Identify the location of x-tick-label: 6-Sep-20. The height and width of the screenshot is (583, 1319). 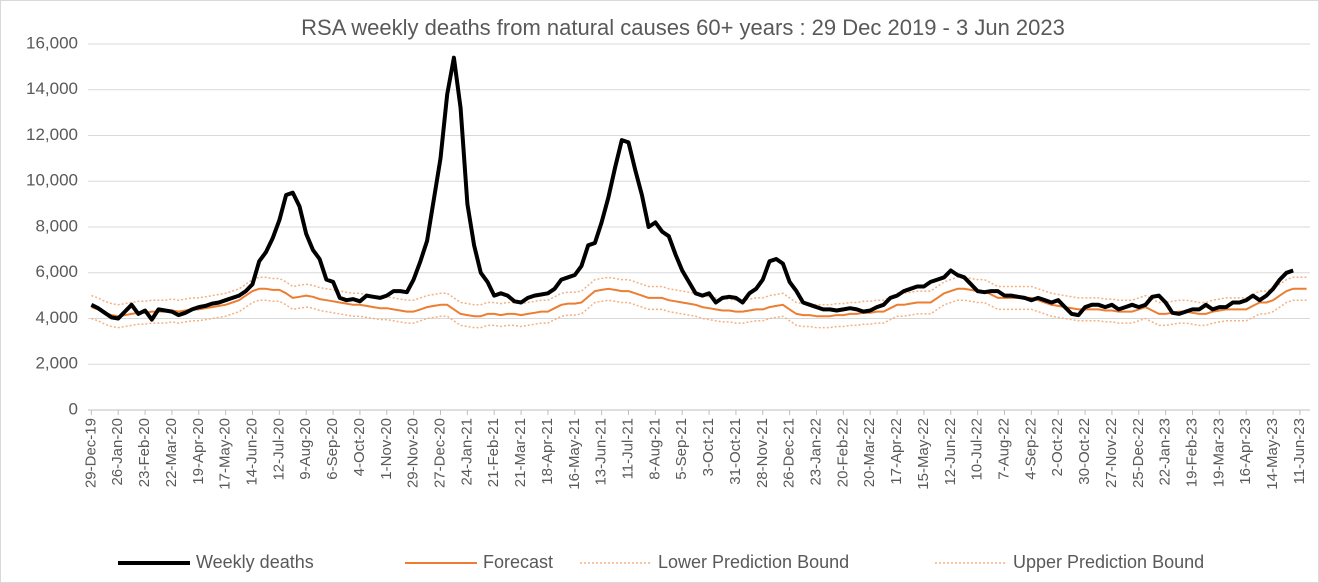
(332, 449).